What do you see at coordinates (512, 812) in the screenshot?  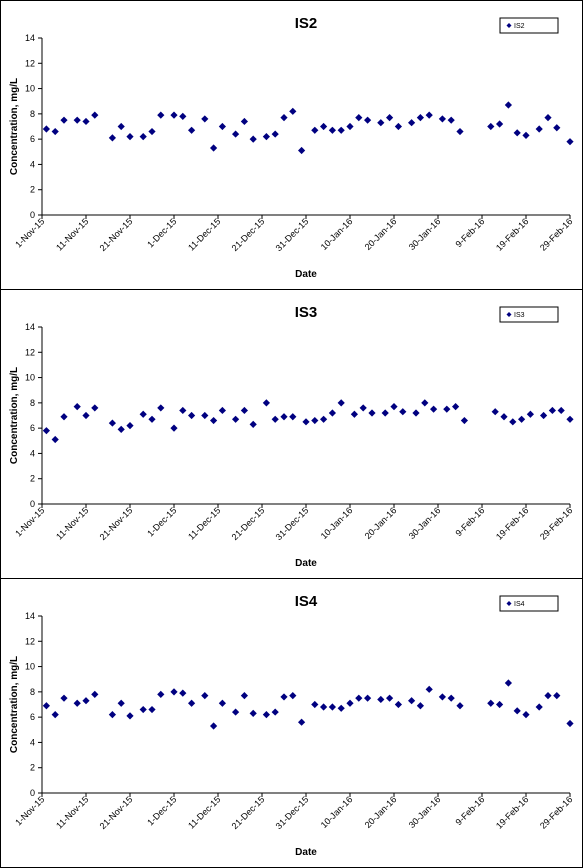 I see `x-tick-label: 19-Feb-16` at bounding box center [512, 812].